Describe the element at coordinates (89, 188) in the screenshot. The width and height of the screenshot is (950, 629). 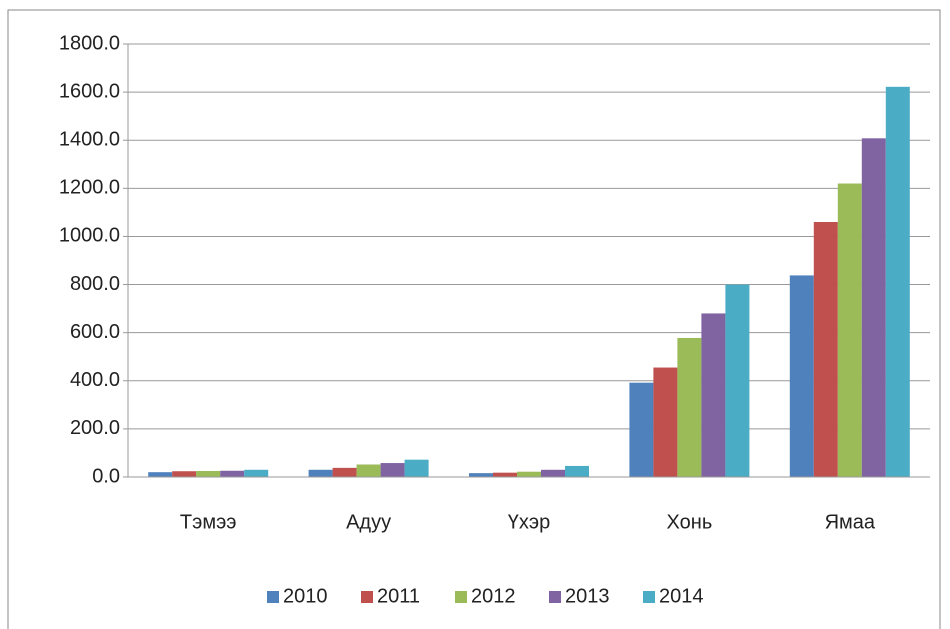
I see `y-tick-label: 1200.0` at that location.